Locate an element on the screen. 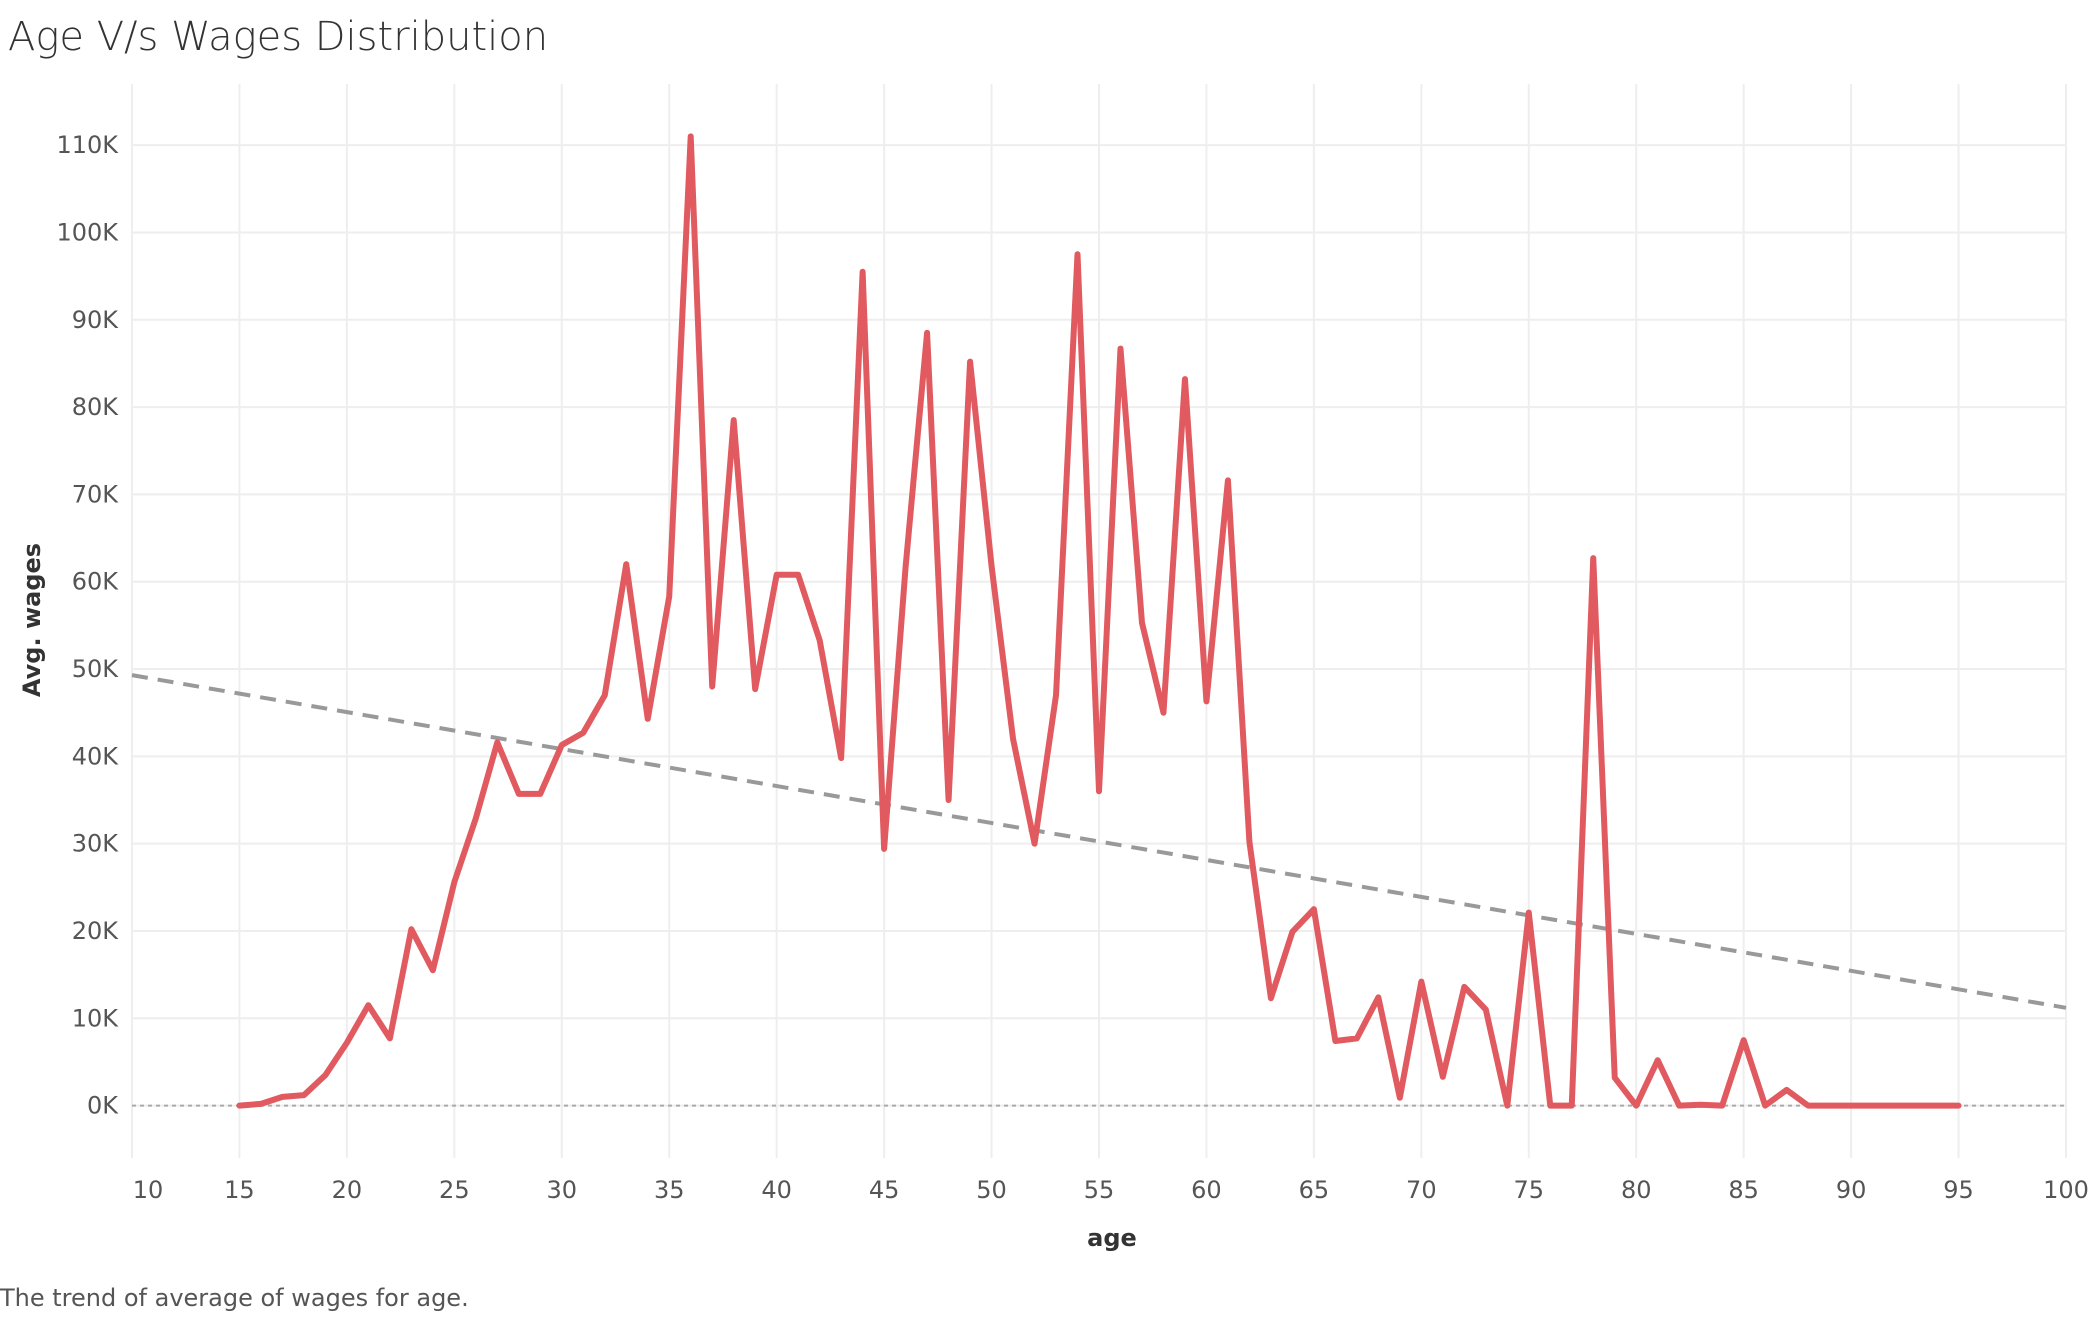  x-tick-label: 15 is located at coordinates (239, 1190).